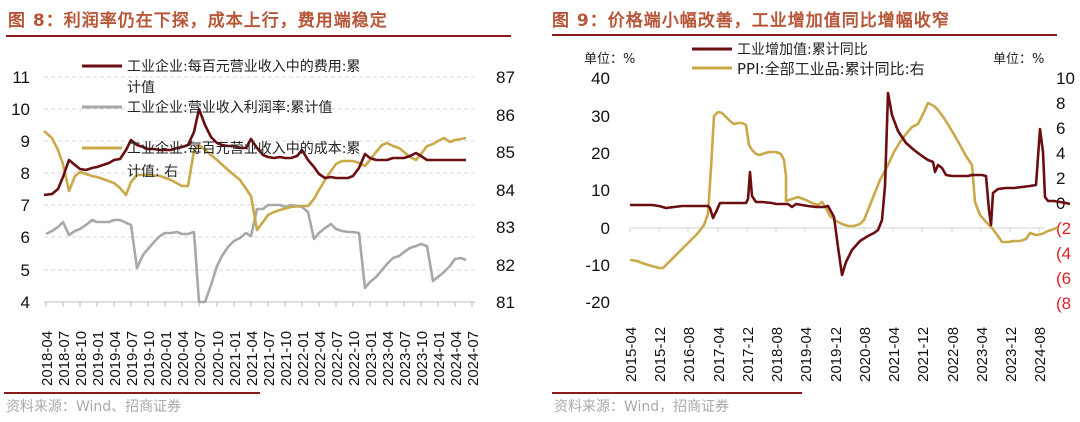 This screenshot has width=1080, height=422. What do you see at coordinates (235, 358) in the screenshot?
I see `svg-text: 2021-01` at bounding box center [235, 358].